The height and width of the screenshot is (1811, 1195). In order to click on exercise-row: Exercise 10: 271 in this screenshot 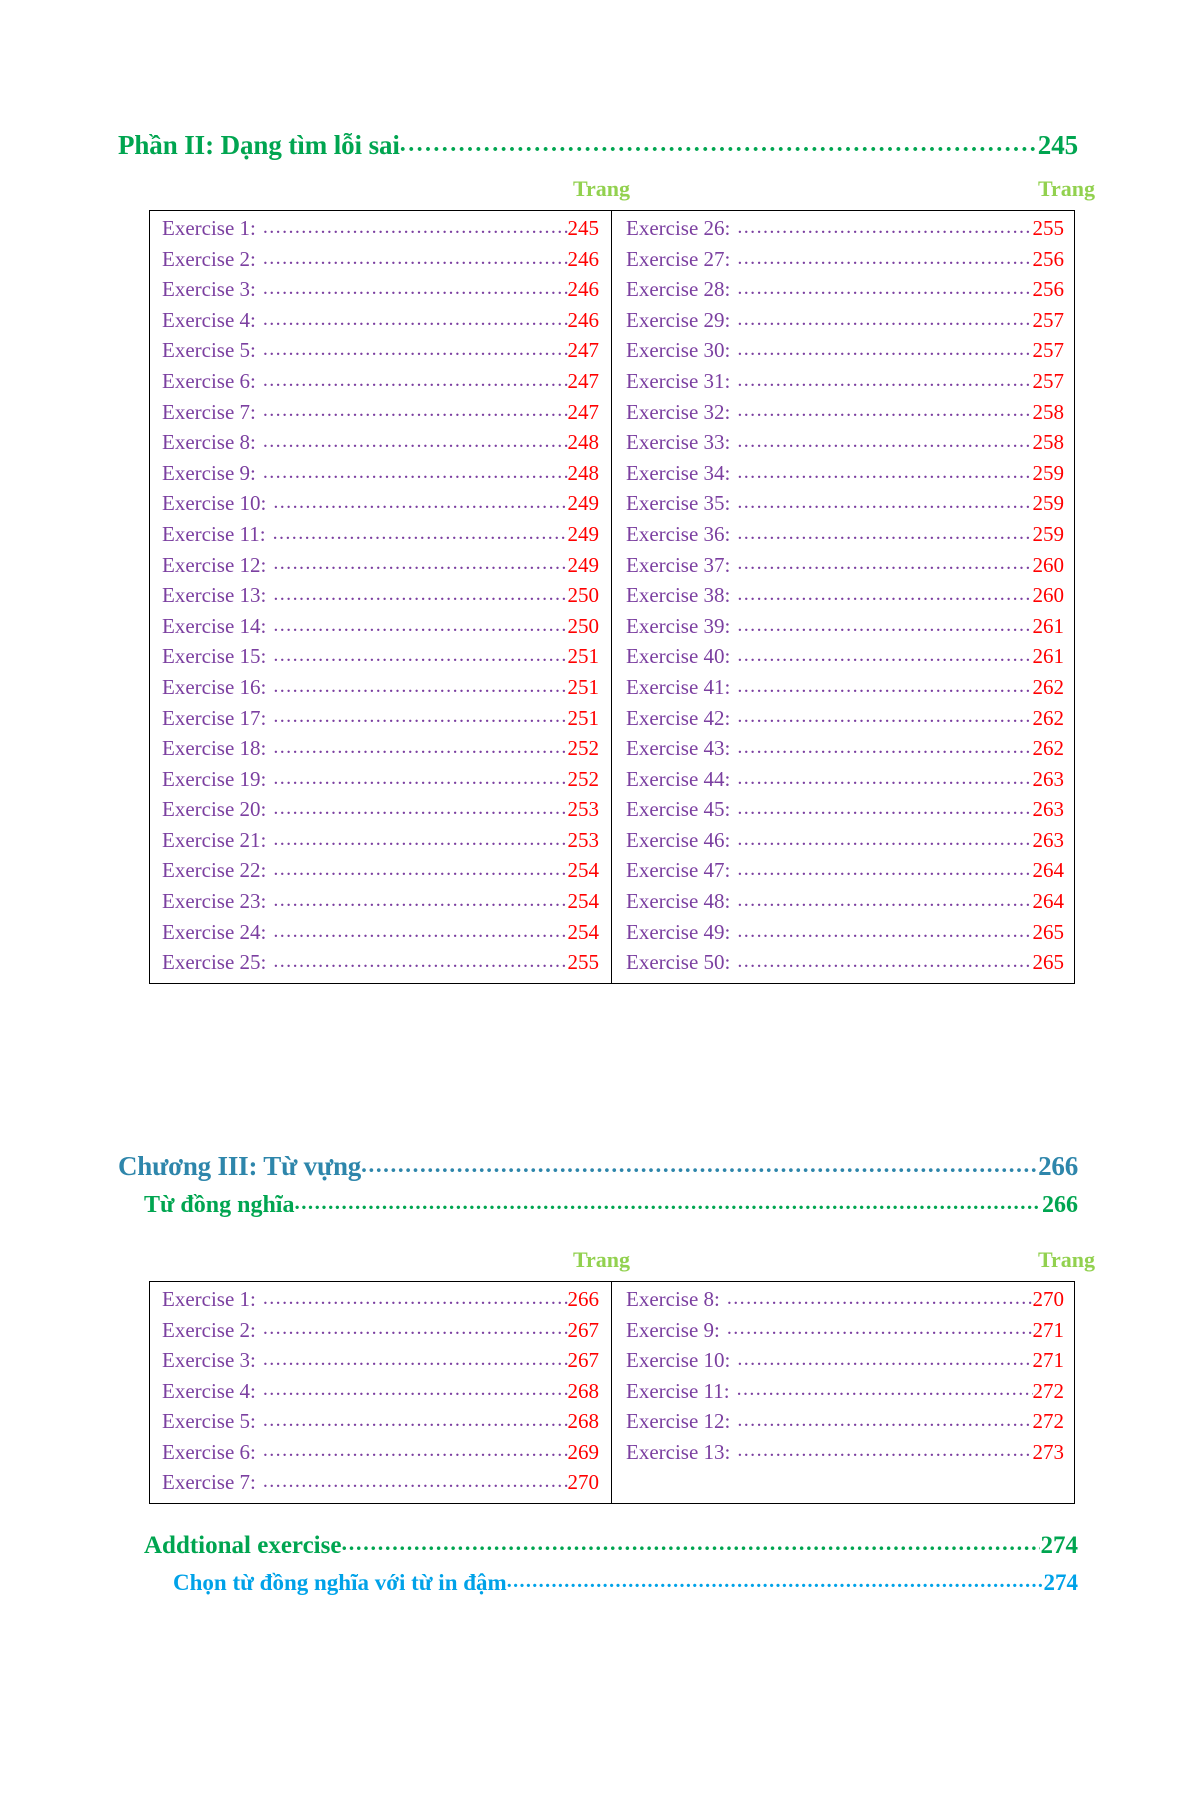, I will do `click(845, 1361)`.